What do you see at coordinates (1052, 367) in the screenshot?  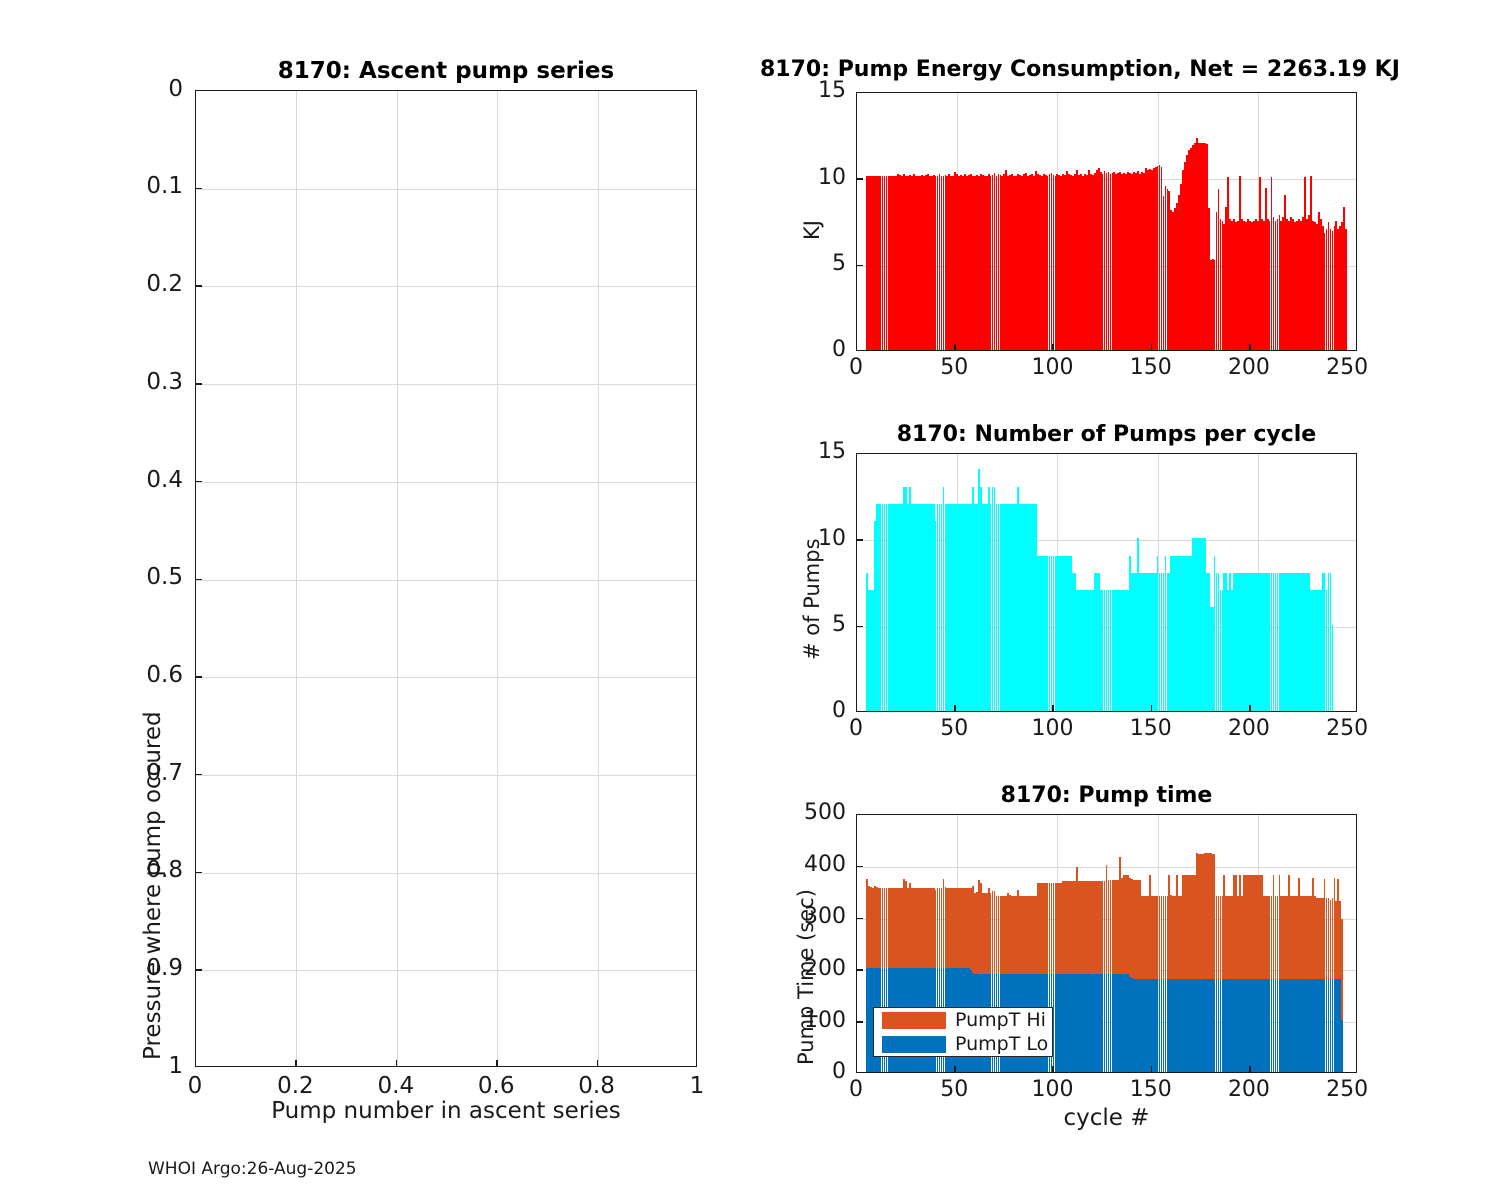 I see `x-tick-label: 100` at bounding box center [1052, 367].